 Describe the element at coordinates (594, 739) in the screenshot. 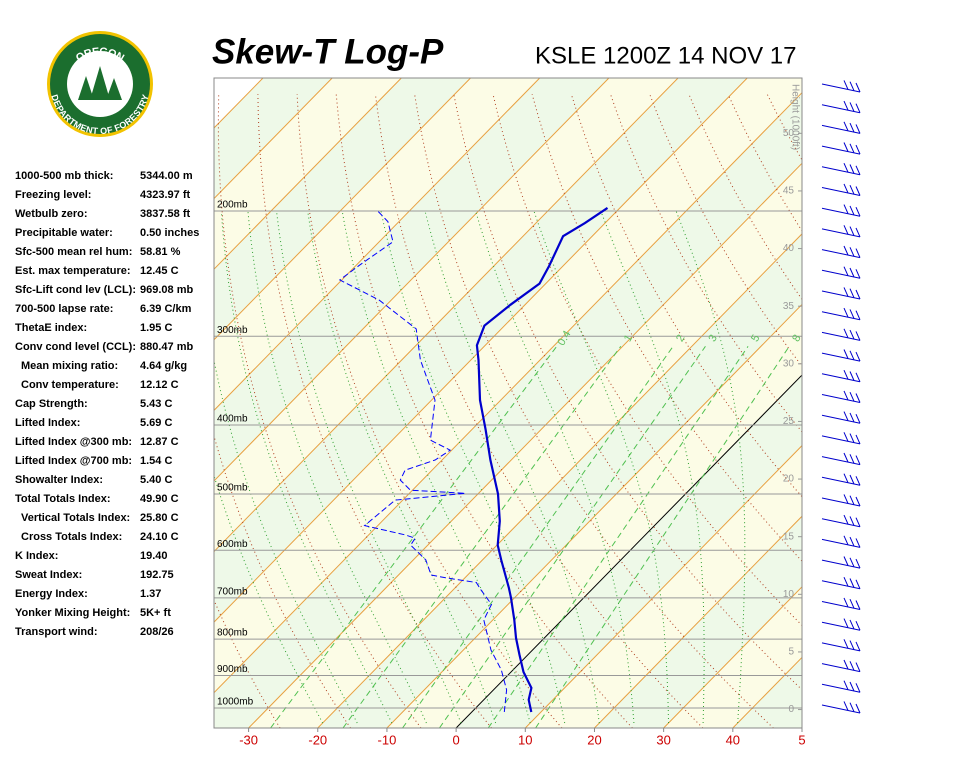

I see `x-tick-label: 20` at that location.